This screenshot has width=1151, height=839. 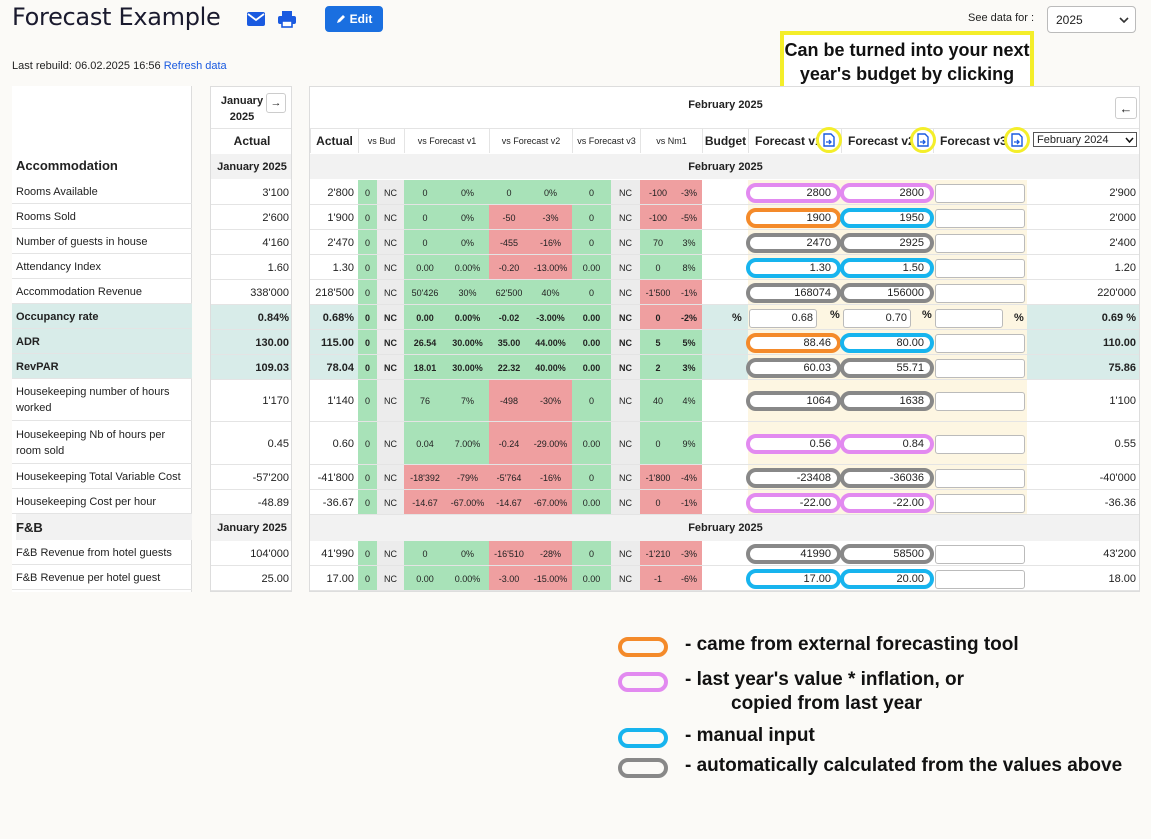 I want to click on forecast-v1-input: 88.46, so click(x=793, y=342).